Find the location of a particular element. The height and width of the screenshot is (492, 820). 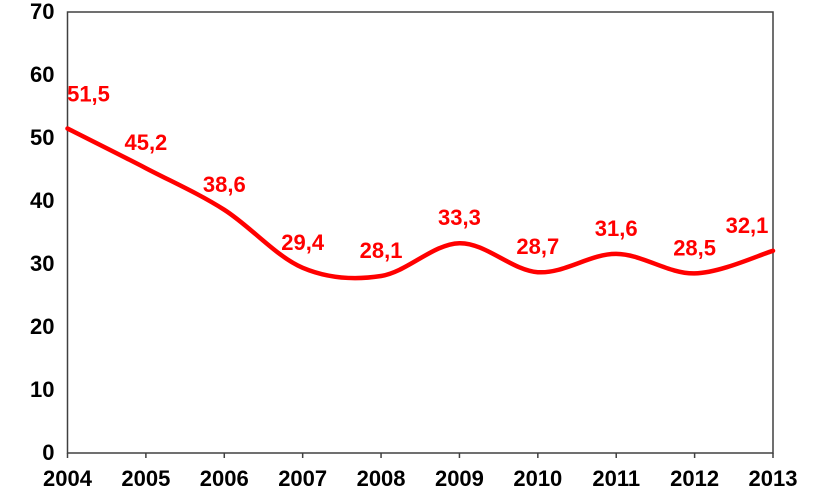

x-axis-label: 2008 is located at coordinates (381, 478).